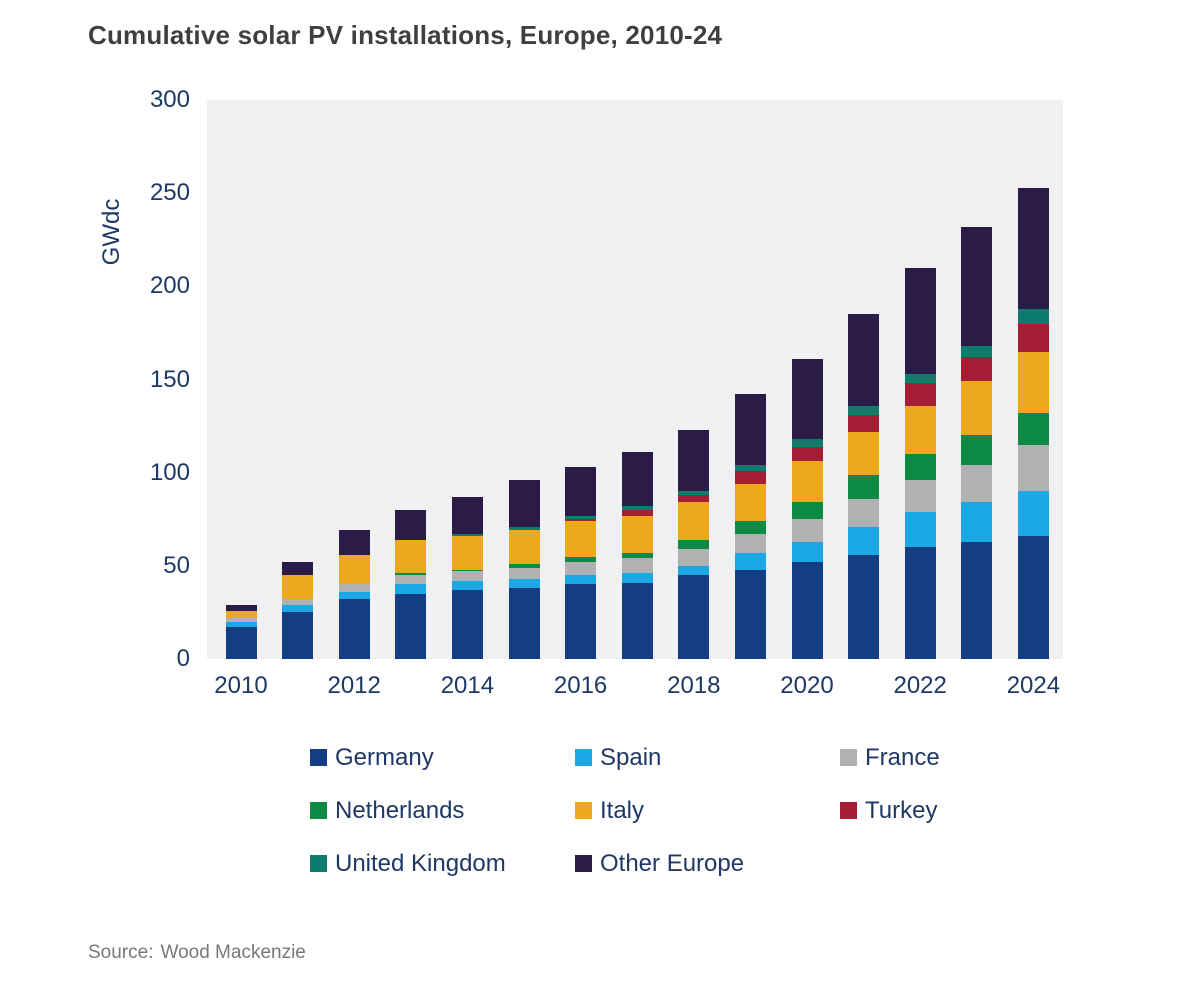 The width and height of the screenshot is (1185, 996). What do you see at coordinates (467, 585) in the screenshot?
I see `bar-2014-spain` at bounding box center [467, 585].